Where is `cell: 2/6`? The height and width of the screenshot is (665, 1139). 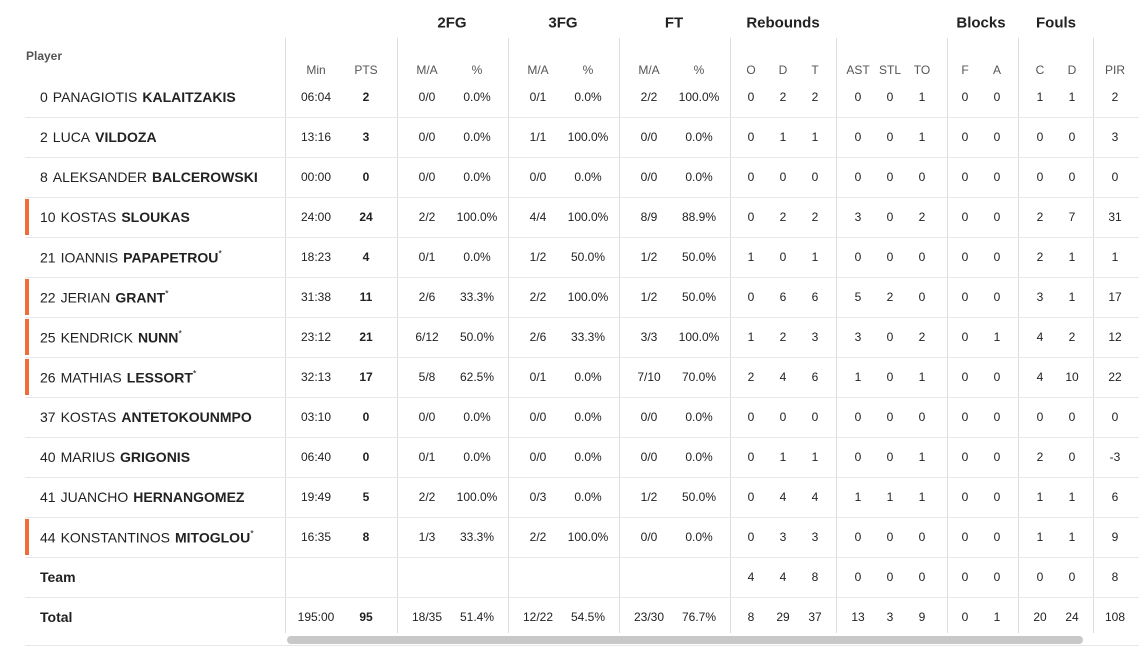 cell: 2/6 is located at coordinates (538, 337).